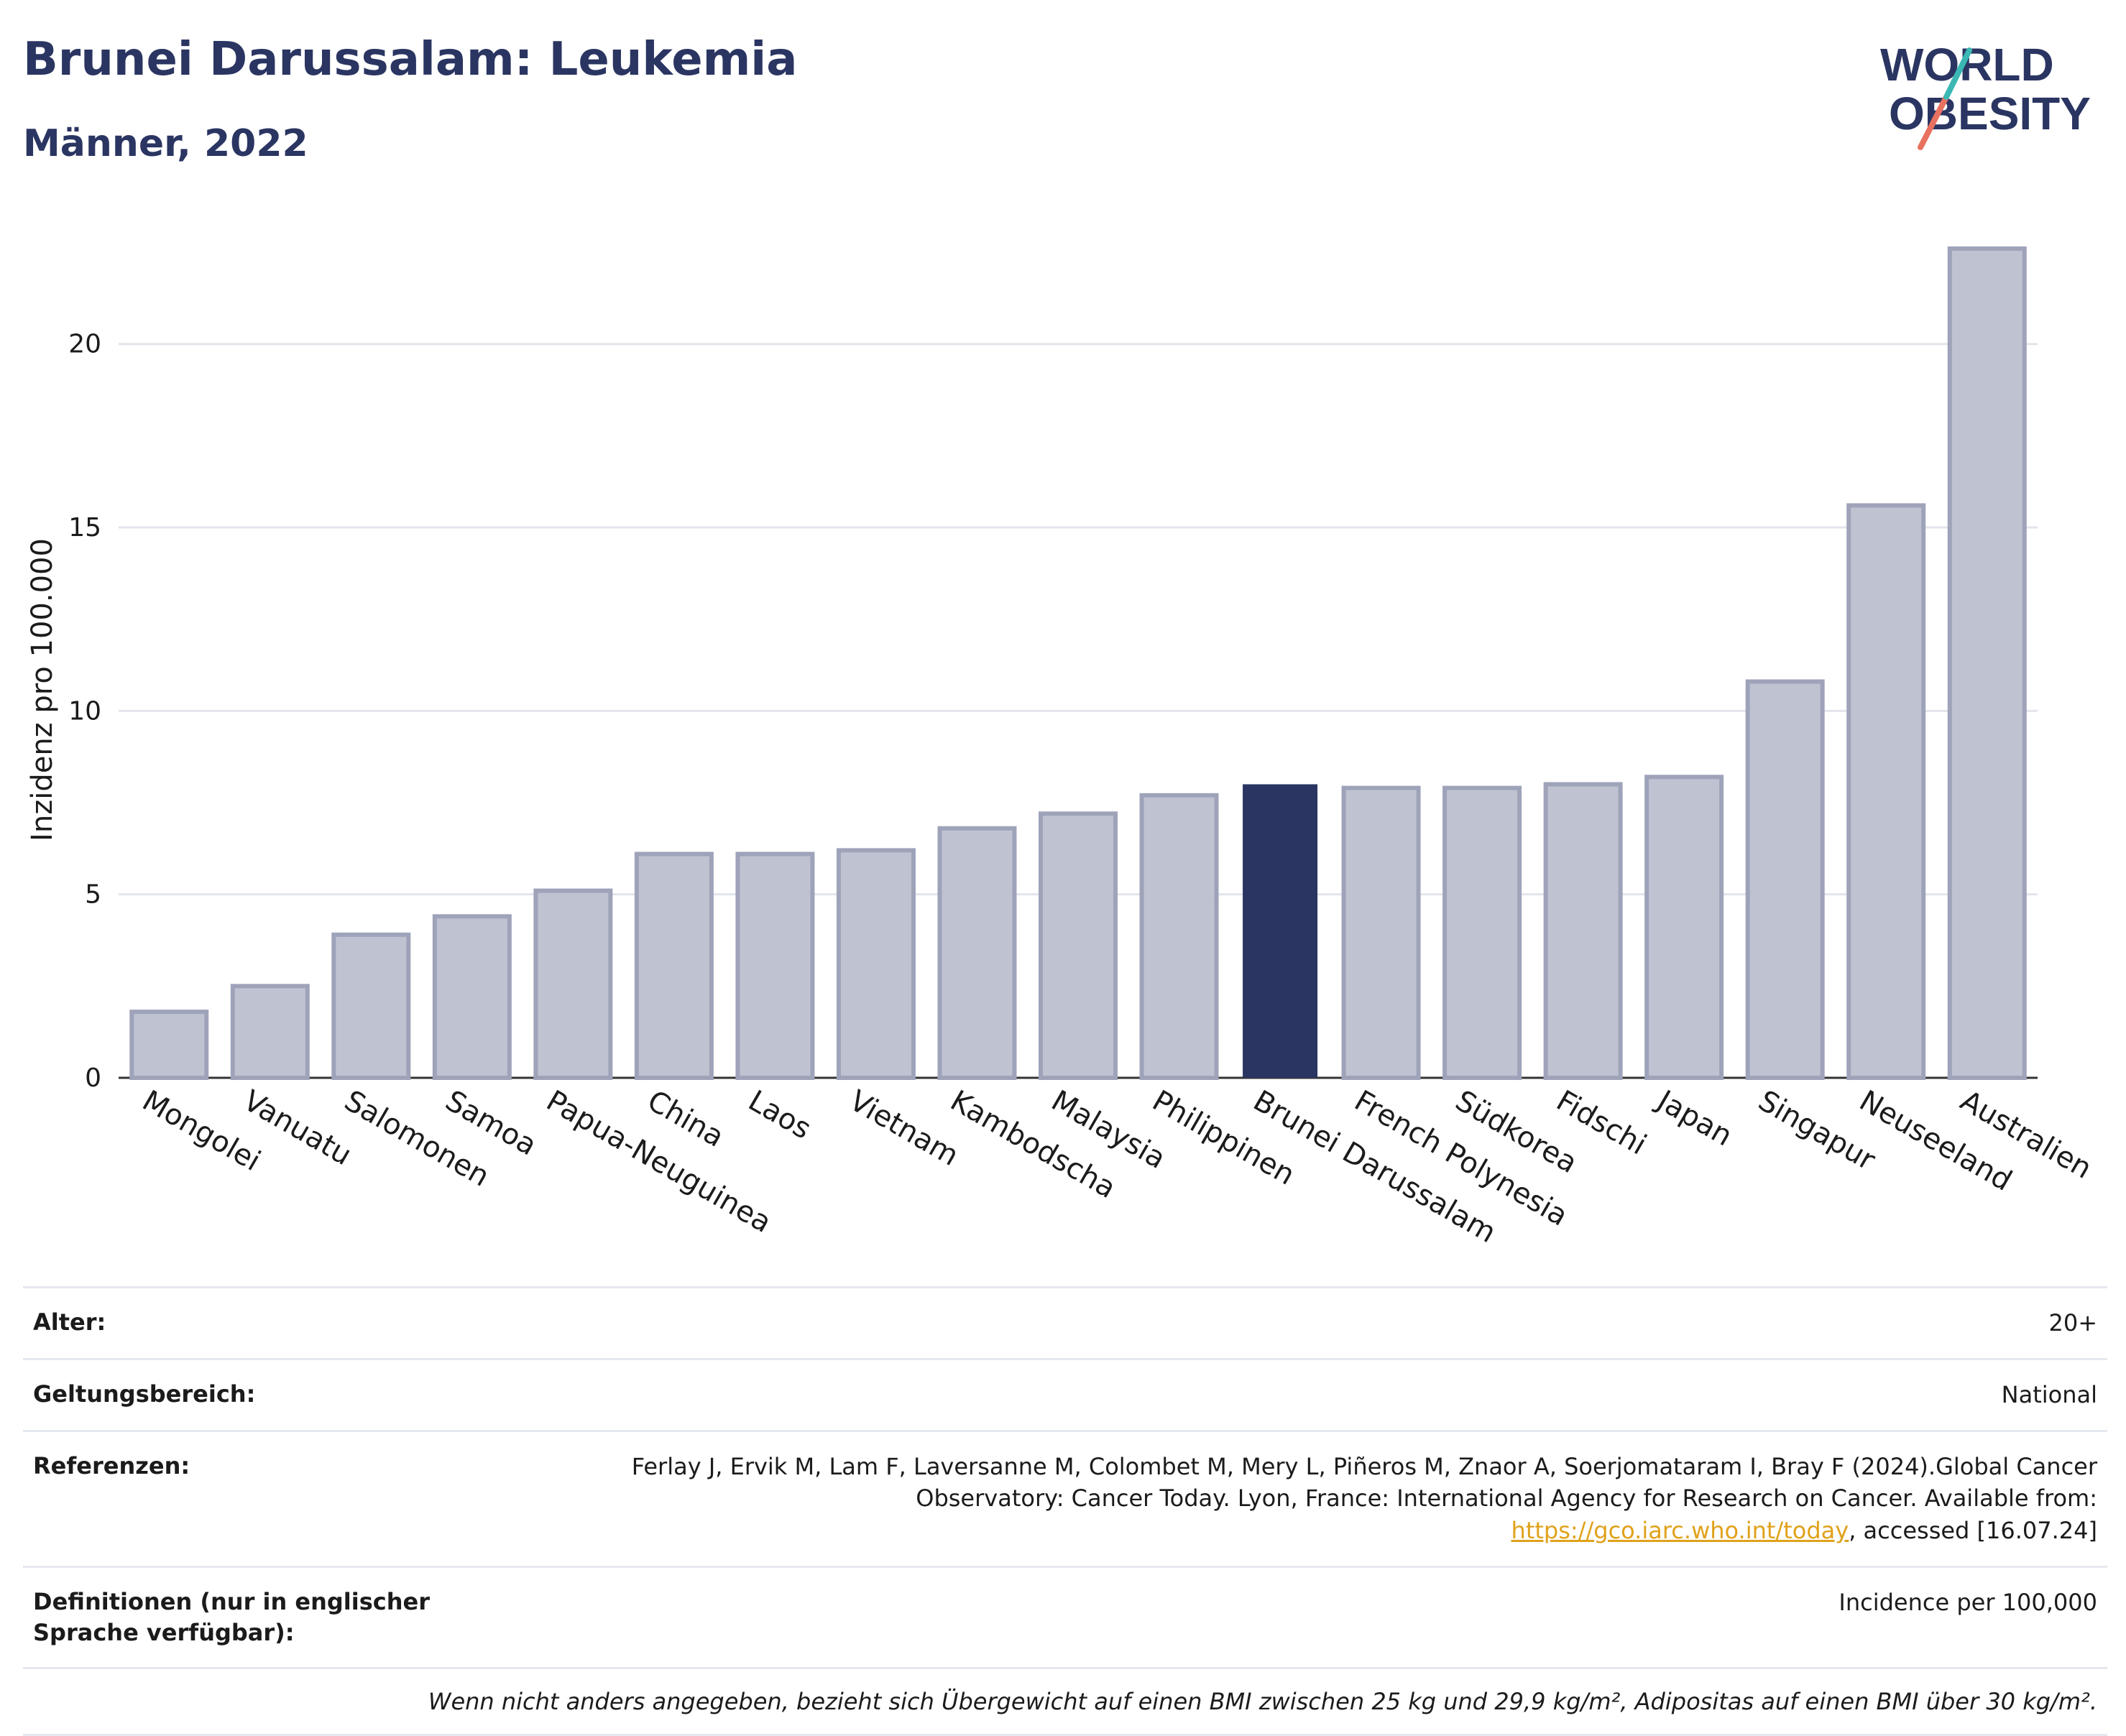 This screenshot has height=1736, width=2126. What do you see at coordinates (84, 344) in the screenshot?
I see `y-tick-label: 20` at bounding box center [84, 344].